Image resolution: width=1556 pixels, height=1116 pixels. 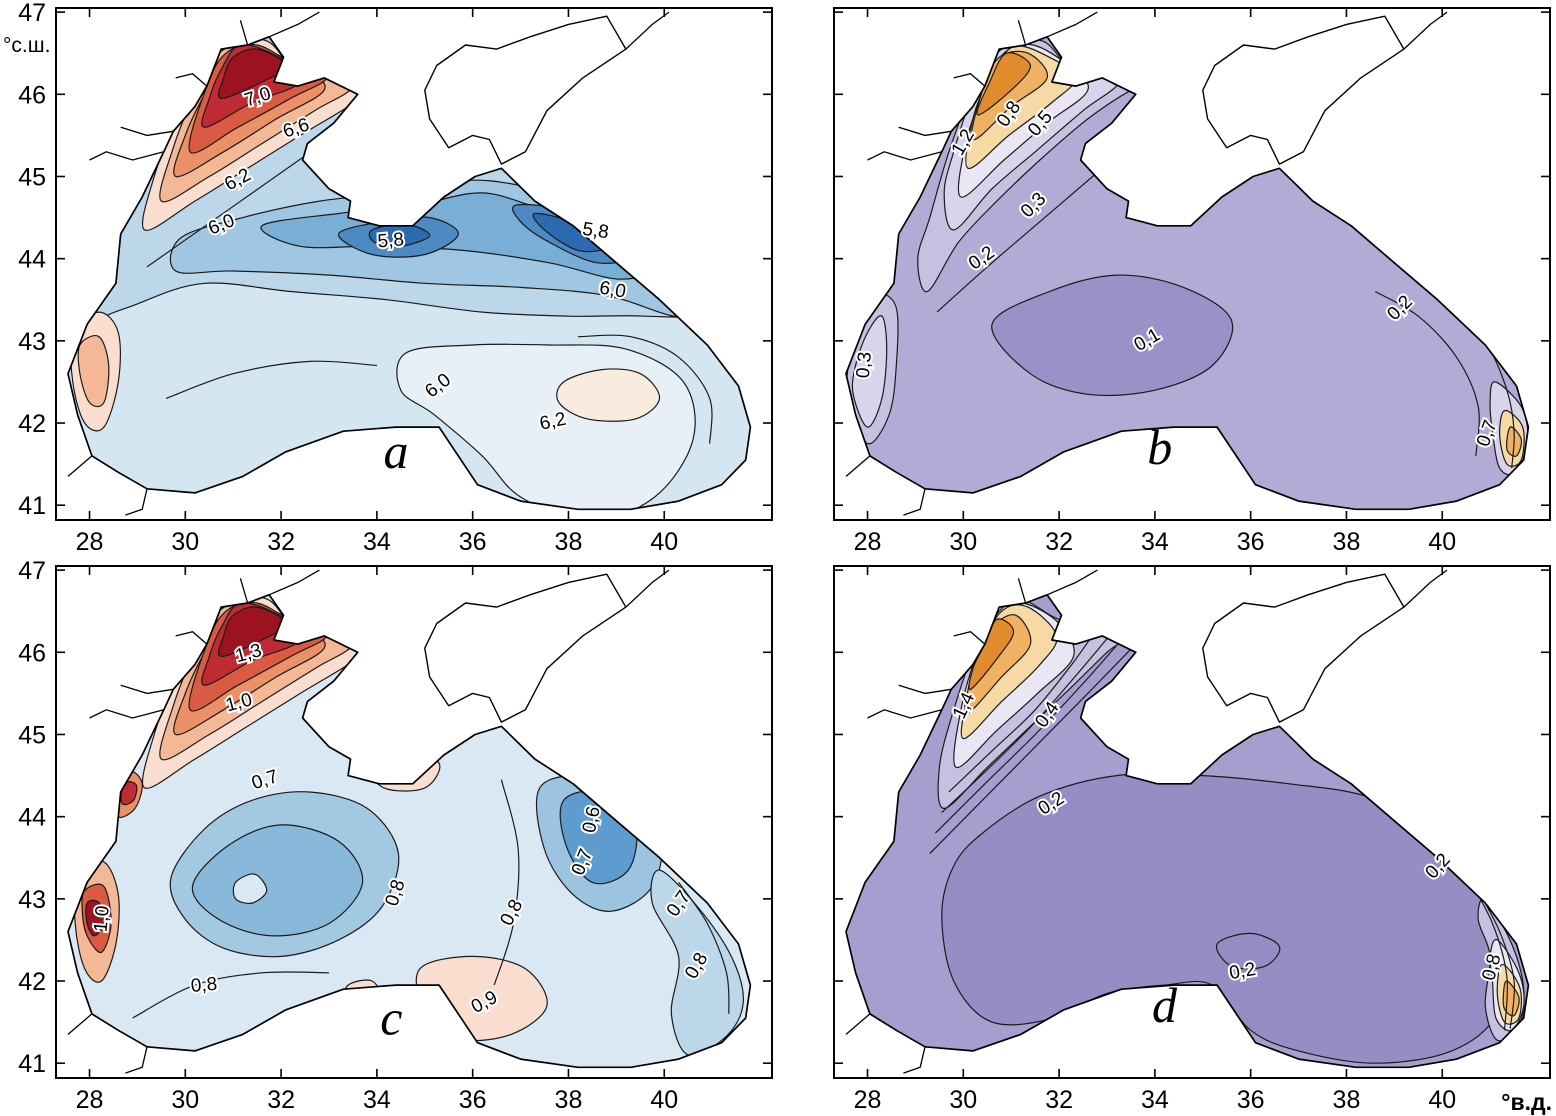 I want to click on contour-label: 0,8, so click(x=204, y=985).